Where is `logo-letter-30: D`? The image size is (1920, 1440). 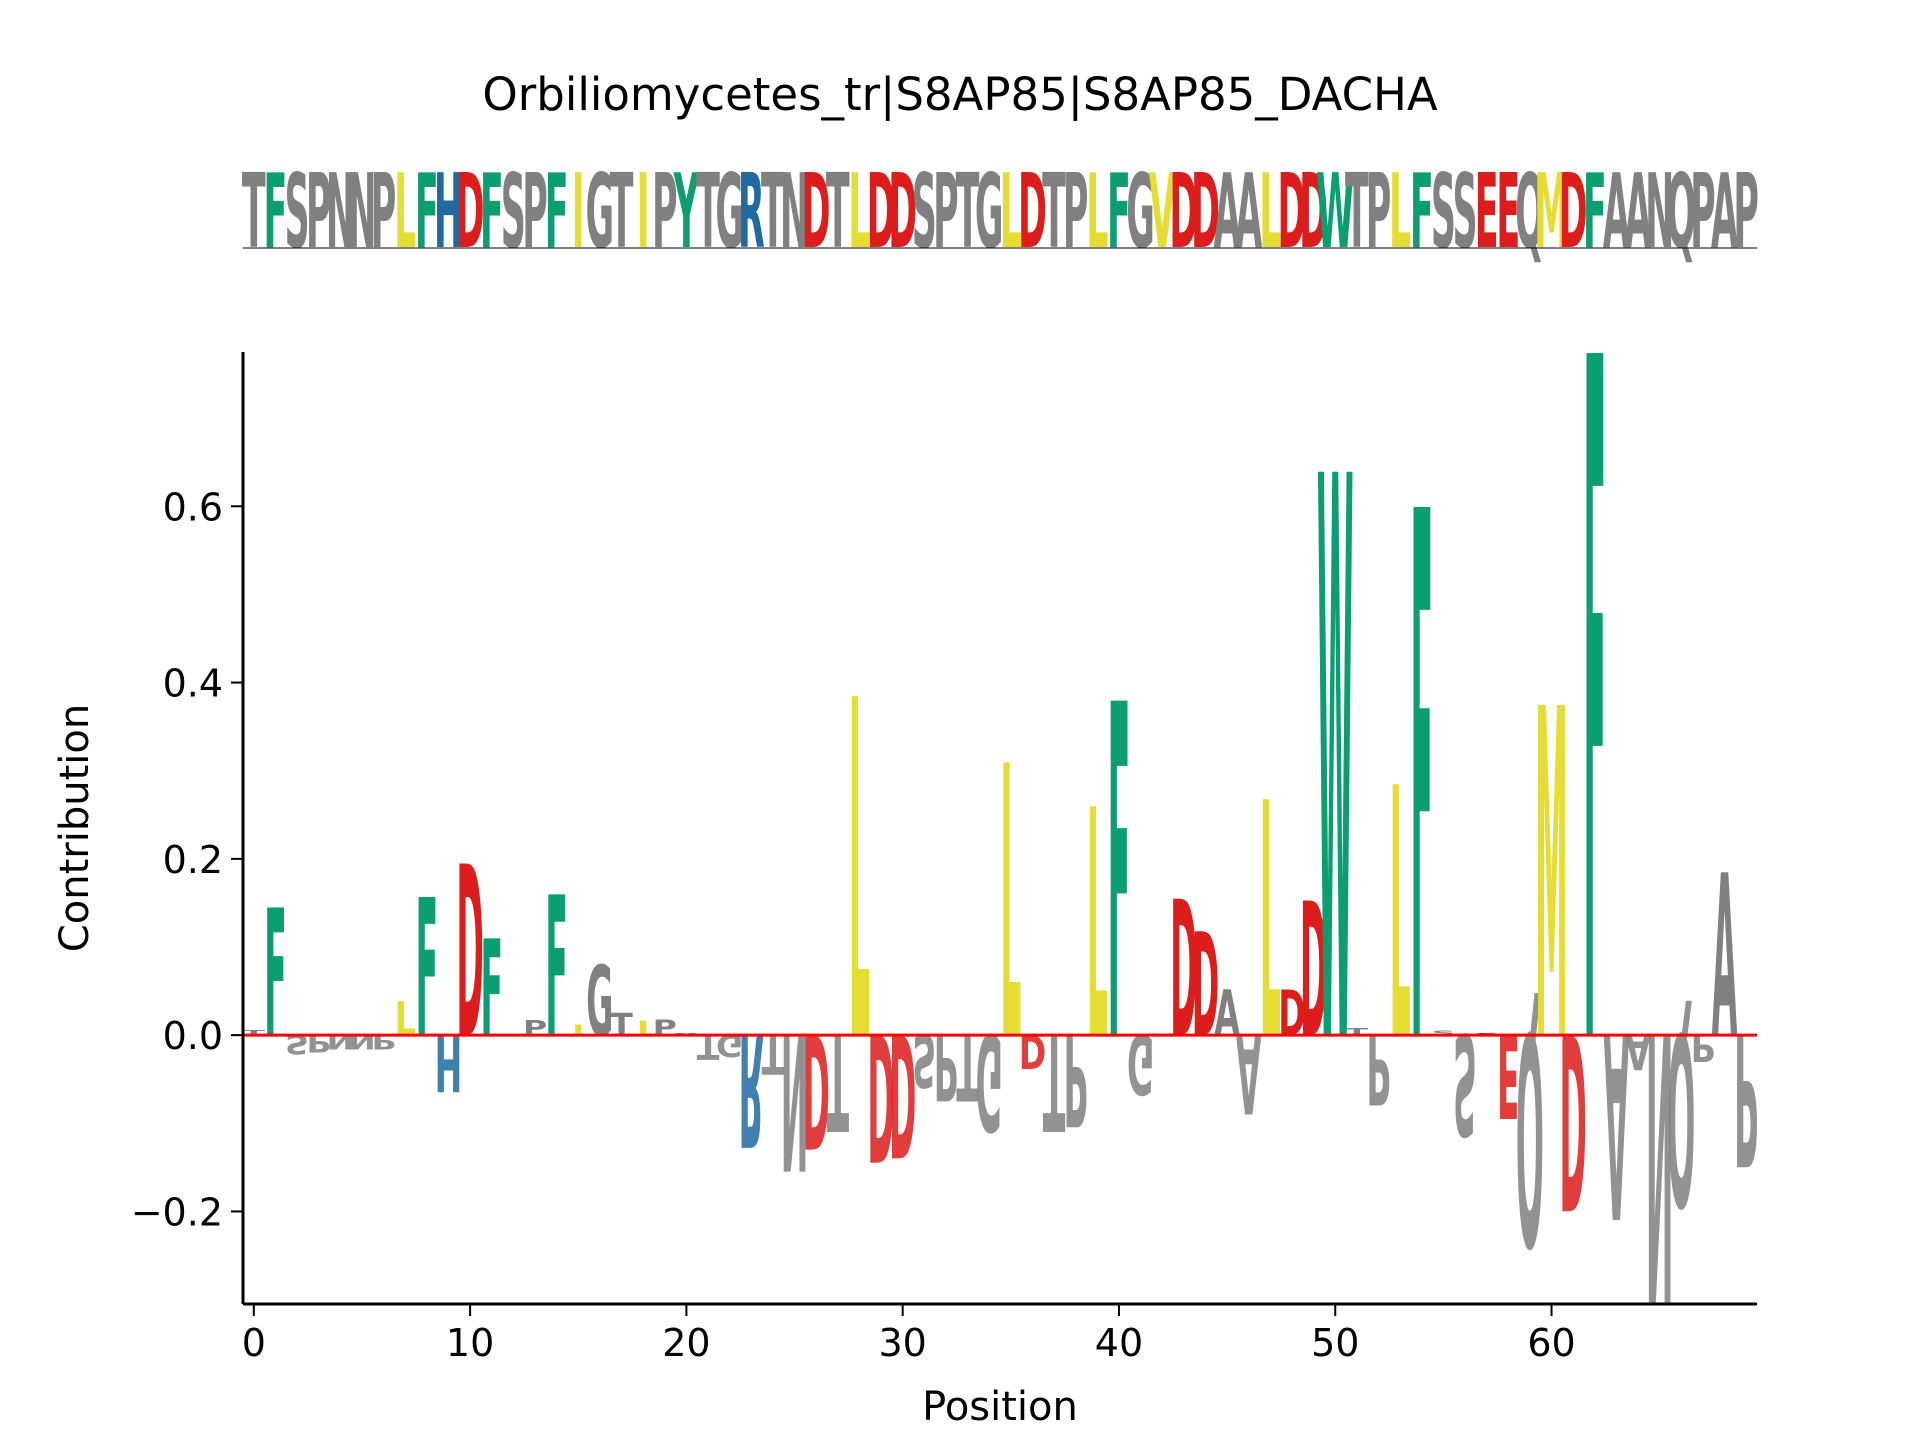
logo-letter-30: D is located at coordinates (903, 1093).